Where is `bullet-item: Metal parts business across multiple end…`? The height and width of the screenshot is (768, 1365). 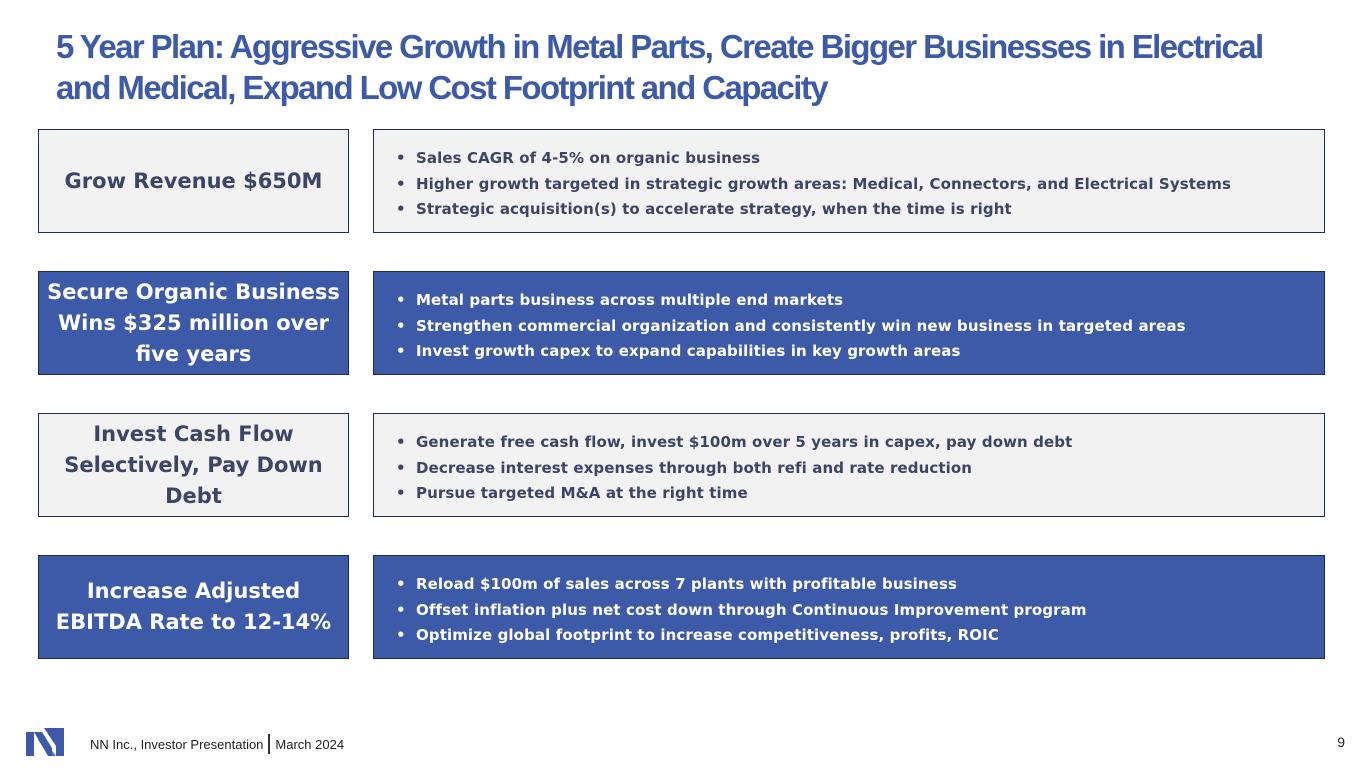 bullet-item: Metal parts business across multiple end… is located at coordinates (859, 301).